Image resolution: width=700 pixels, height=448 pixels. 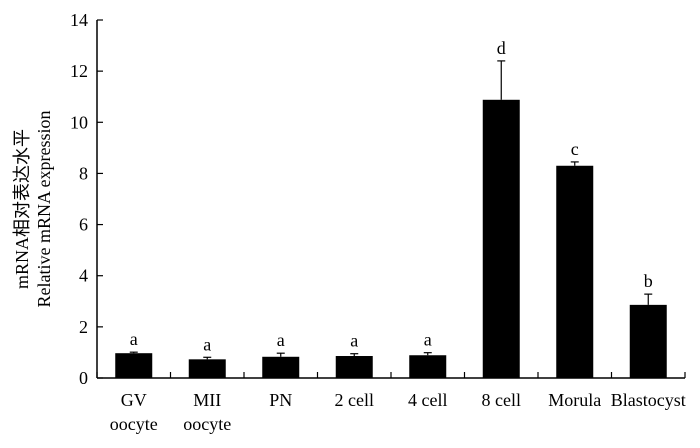 I want to click on y-tick-label: 14, so click(x=79, y=20).